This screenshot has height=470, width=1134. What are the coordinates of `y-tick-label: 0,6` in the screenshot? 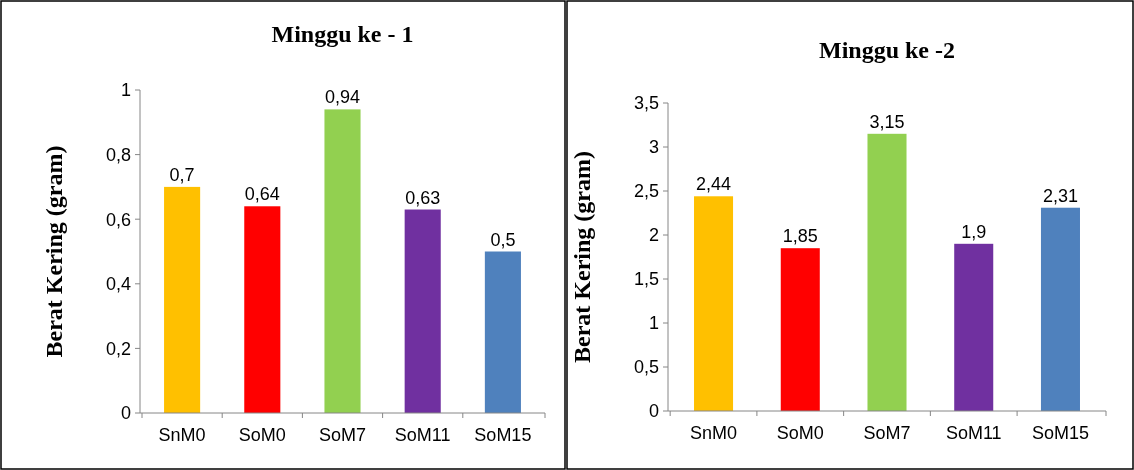 It's located at (118, 219).